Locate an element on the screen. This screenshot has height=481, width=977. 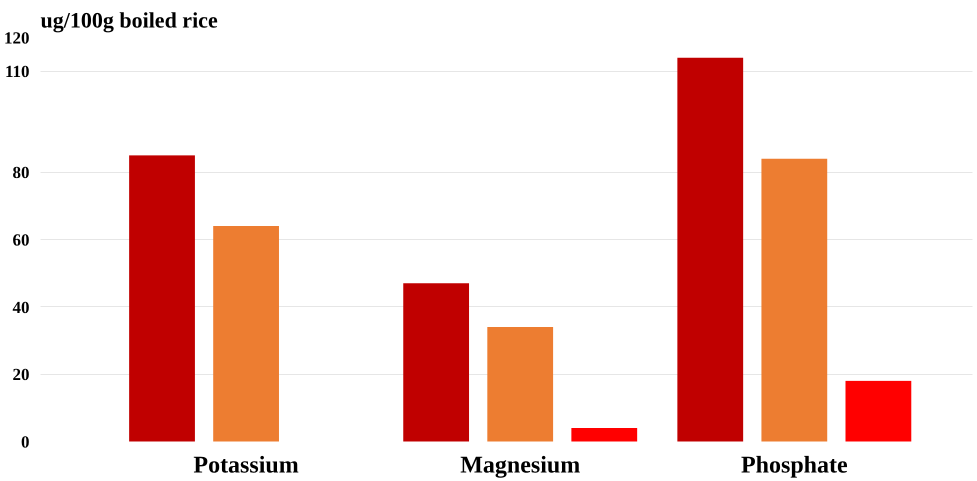
y-tick-label: 20 is located at coordinates (21, 374).